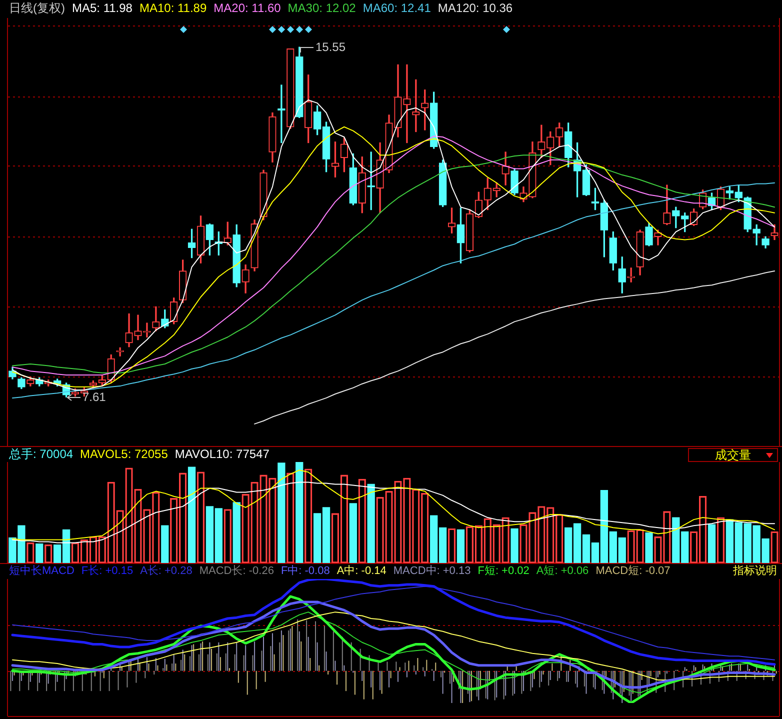  What do you see at coordinates (755, 571) in the screenshot?
I see `chart-subtitle: 指标说明` at bounding box center [755, 571].